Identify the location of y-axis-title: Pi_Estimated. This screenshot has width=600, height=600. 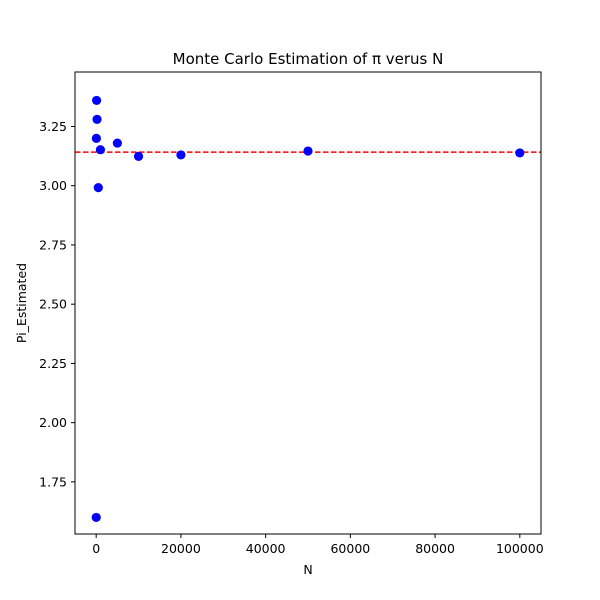
(21, 303).